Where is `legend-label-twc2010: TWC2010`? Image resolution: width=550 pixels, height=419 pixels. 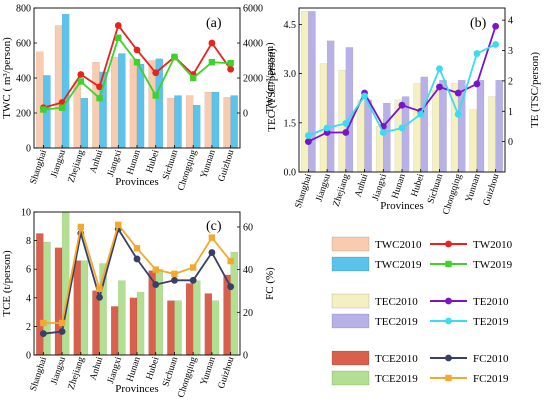
legend-label-twc2010: TWC2010 is located at coordinates (398, 245).